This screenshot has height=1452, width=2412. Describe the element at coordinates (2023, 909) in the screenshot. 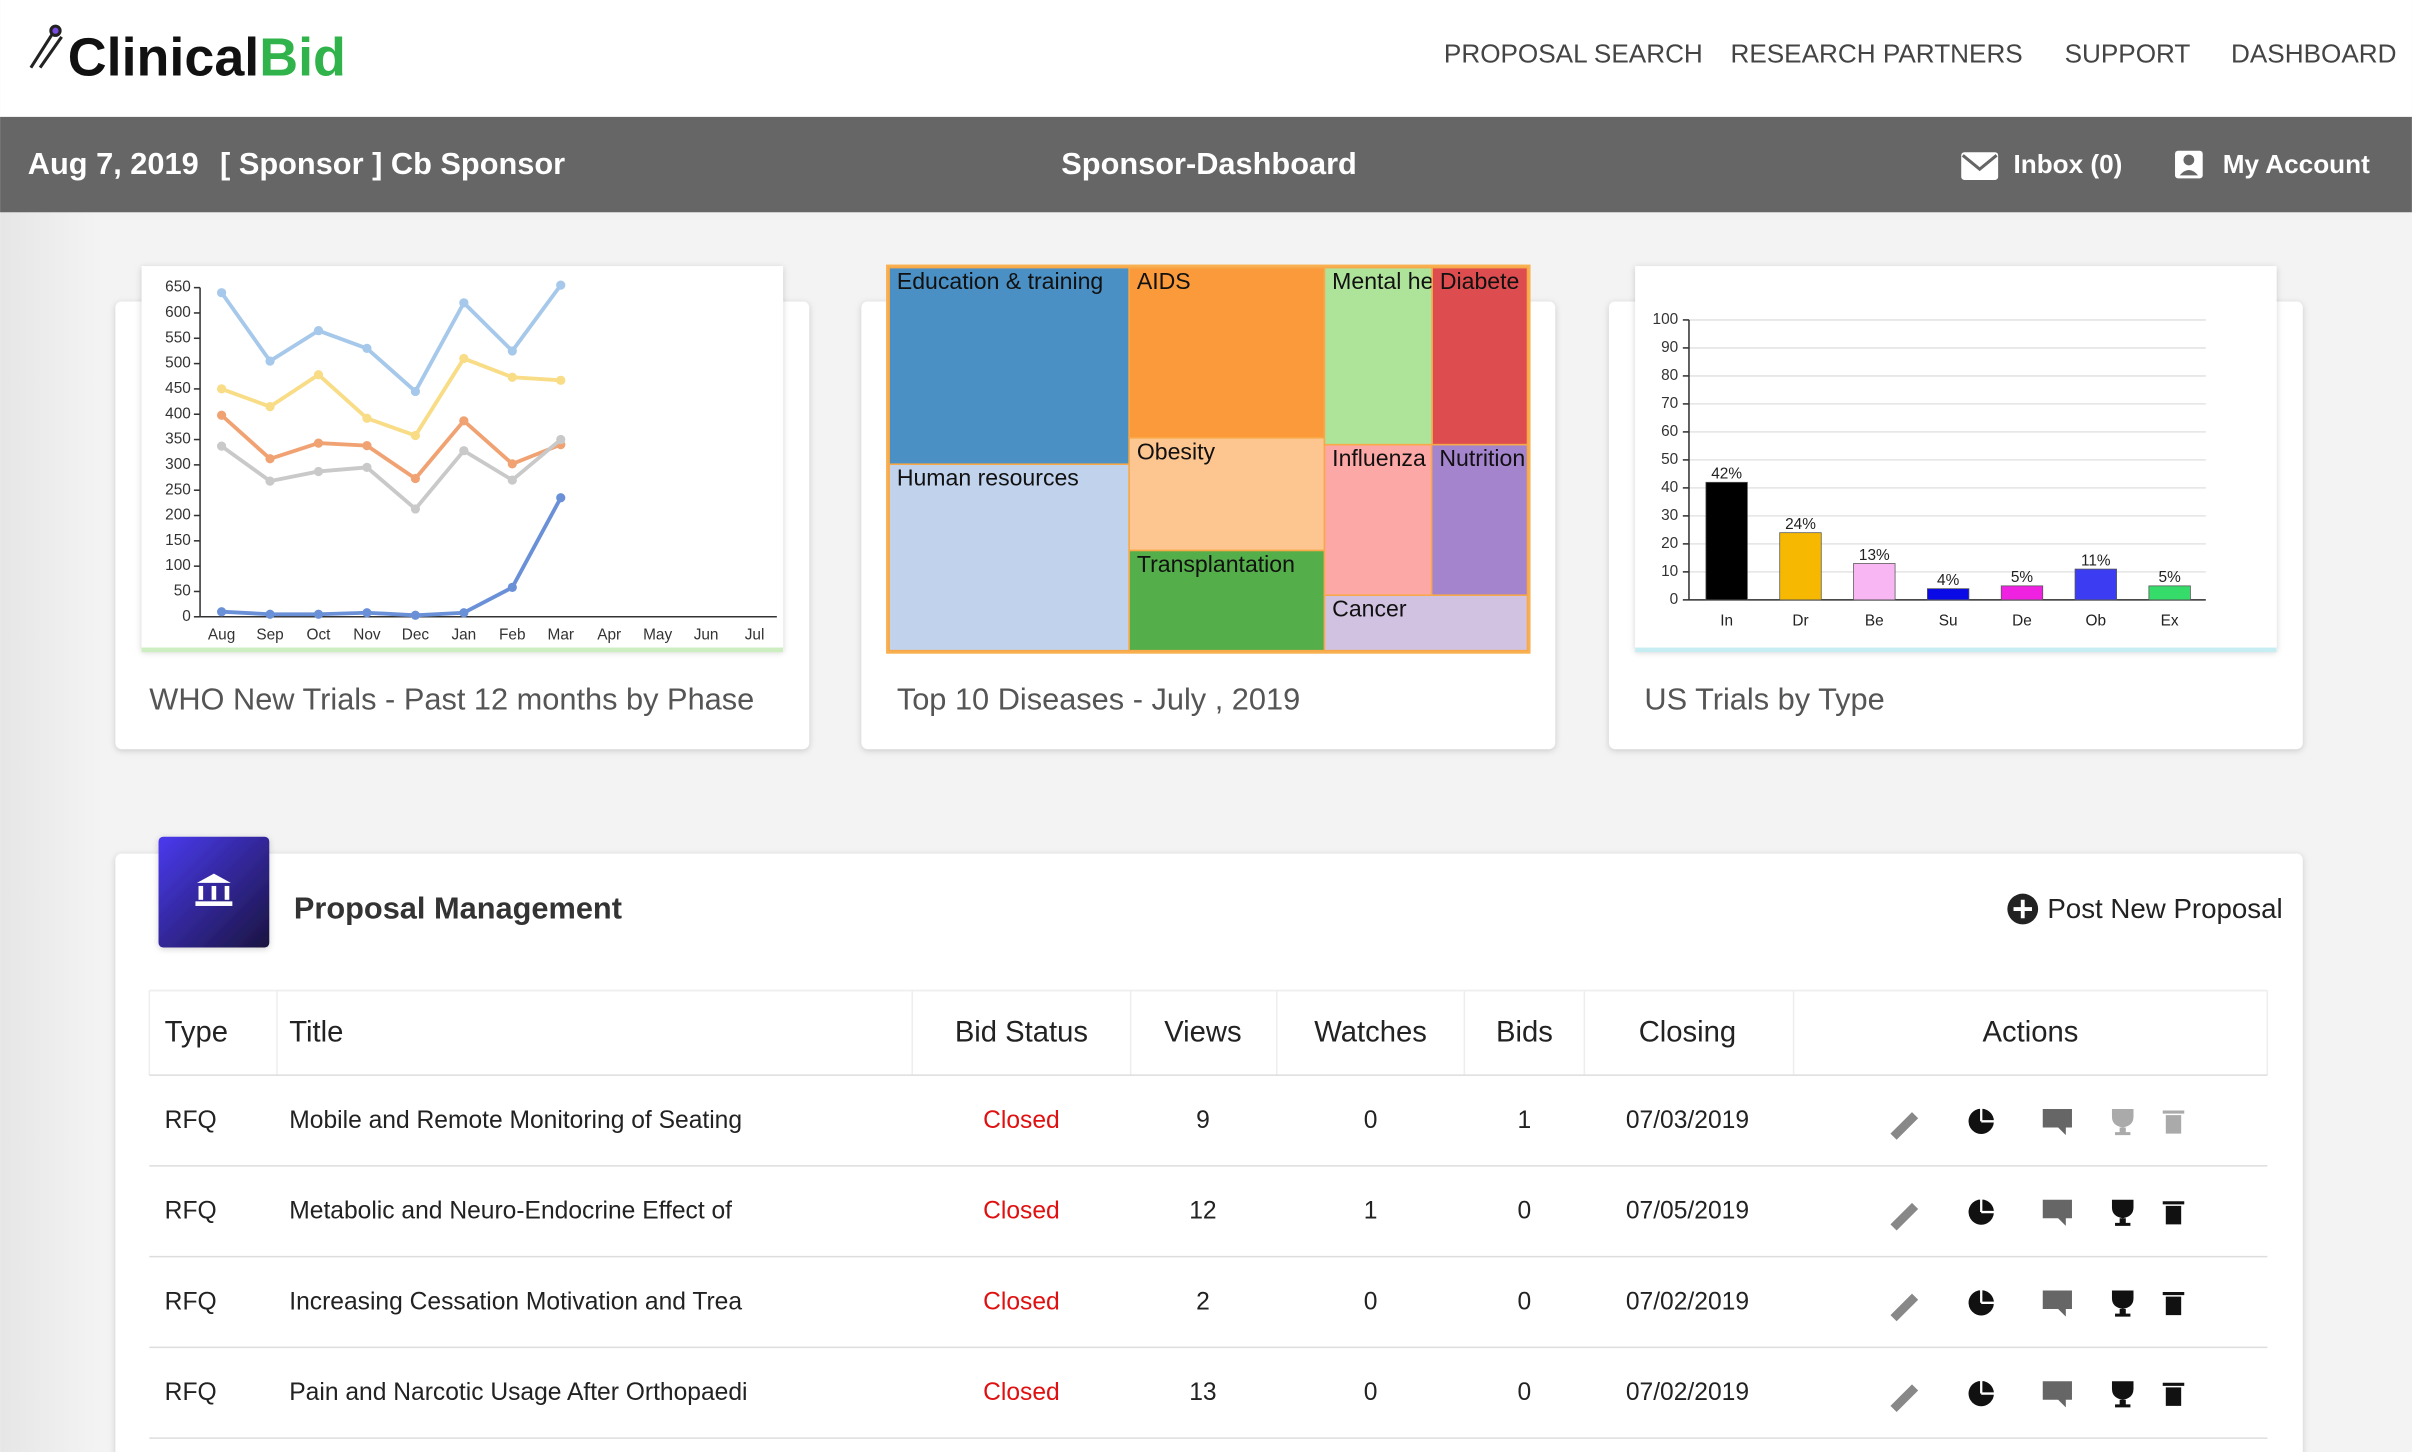

I see `post-icon` at that location.